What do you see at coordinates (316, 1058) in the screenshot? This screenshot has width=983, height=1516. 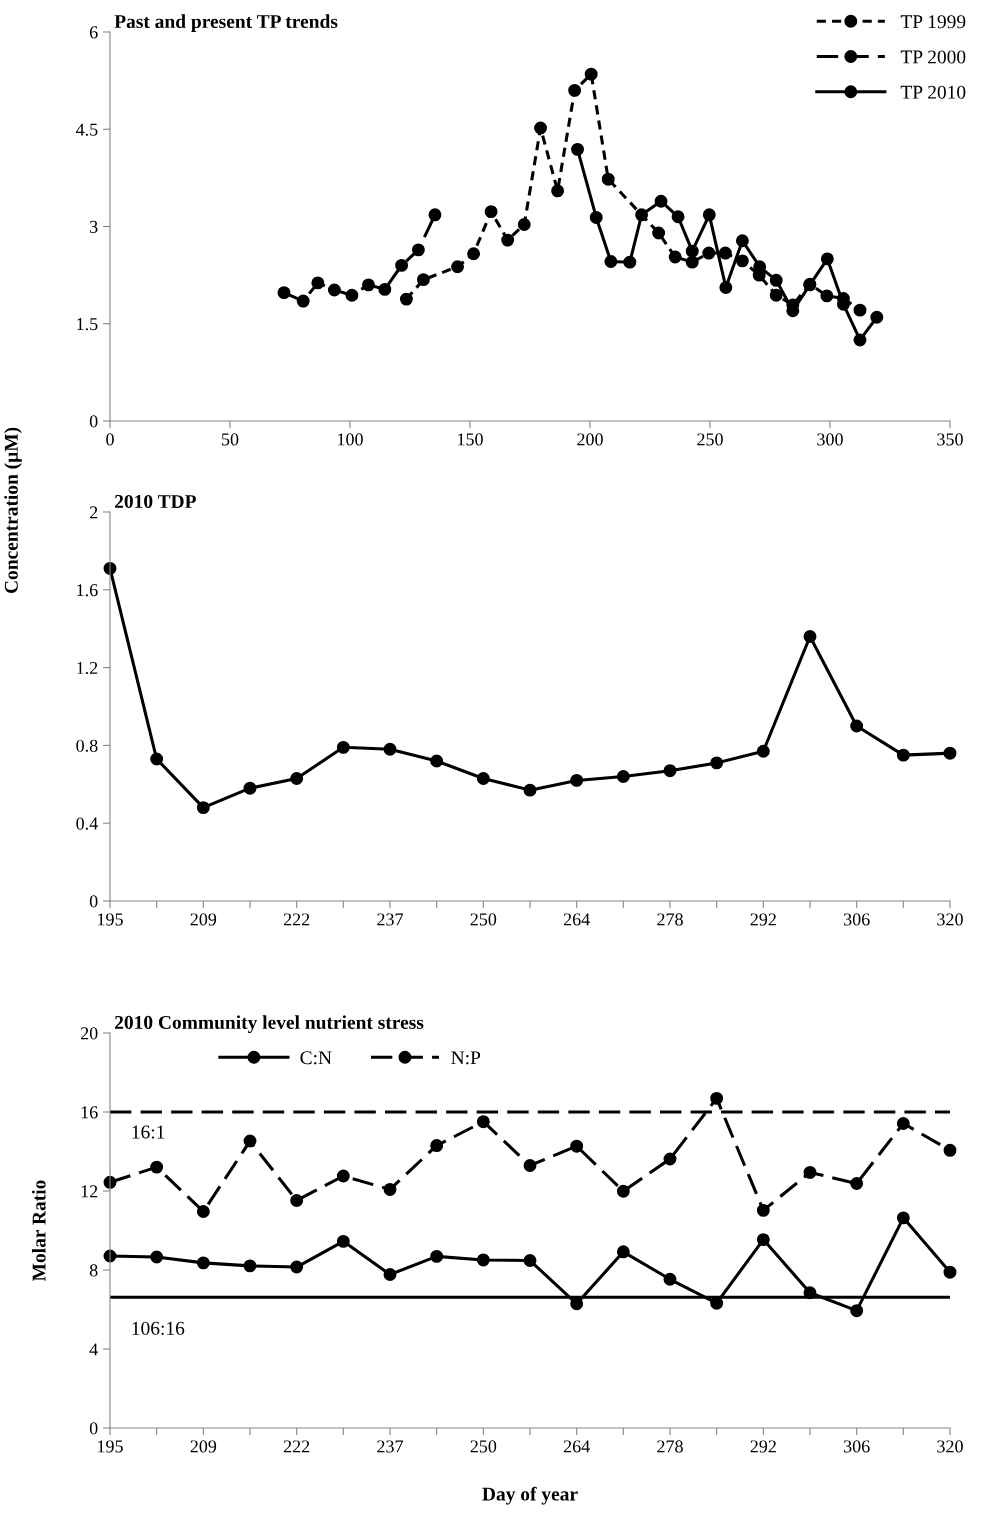 I see `legend-label: C:N` at bounding box center [316, 1058].